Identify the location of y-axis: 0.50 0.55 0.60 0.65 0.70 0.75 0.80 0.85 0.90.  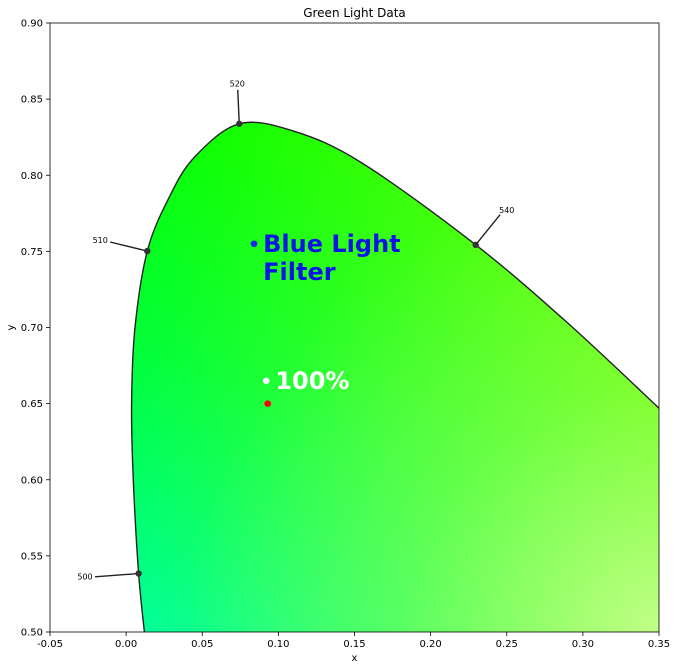
(35, 329).